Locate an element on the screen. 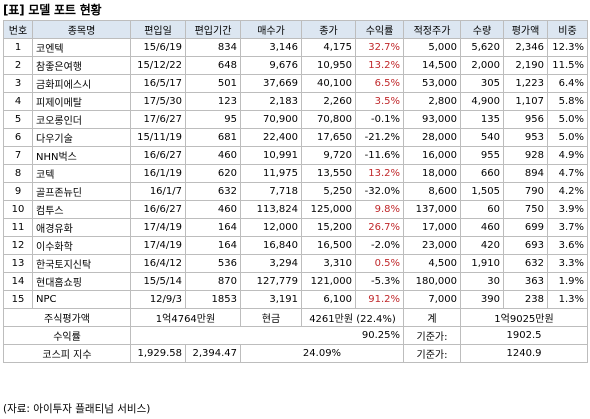 The width and height of the screenshot is (590, 419). col-header-no: 번호 is located at coordinates (18, 29).